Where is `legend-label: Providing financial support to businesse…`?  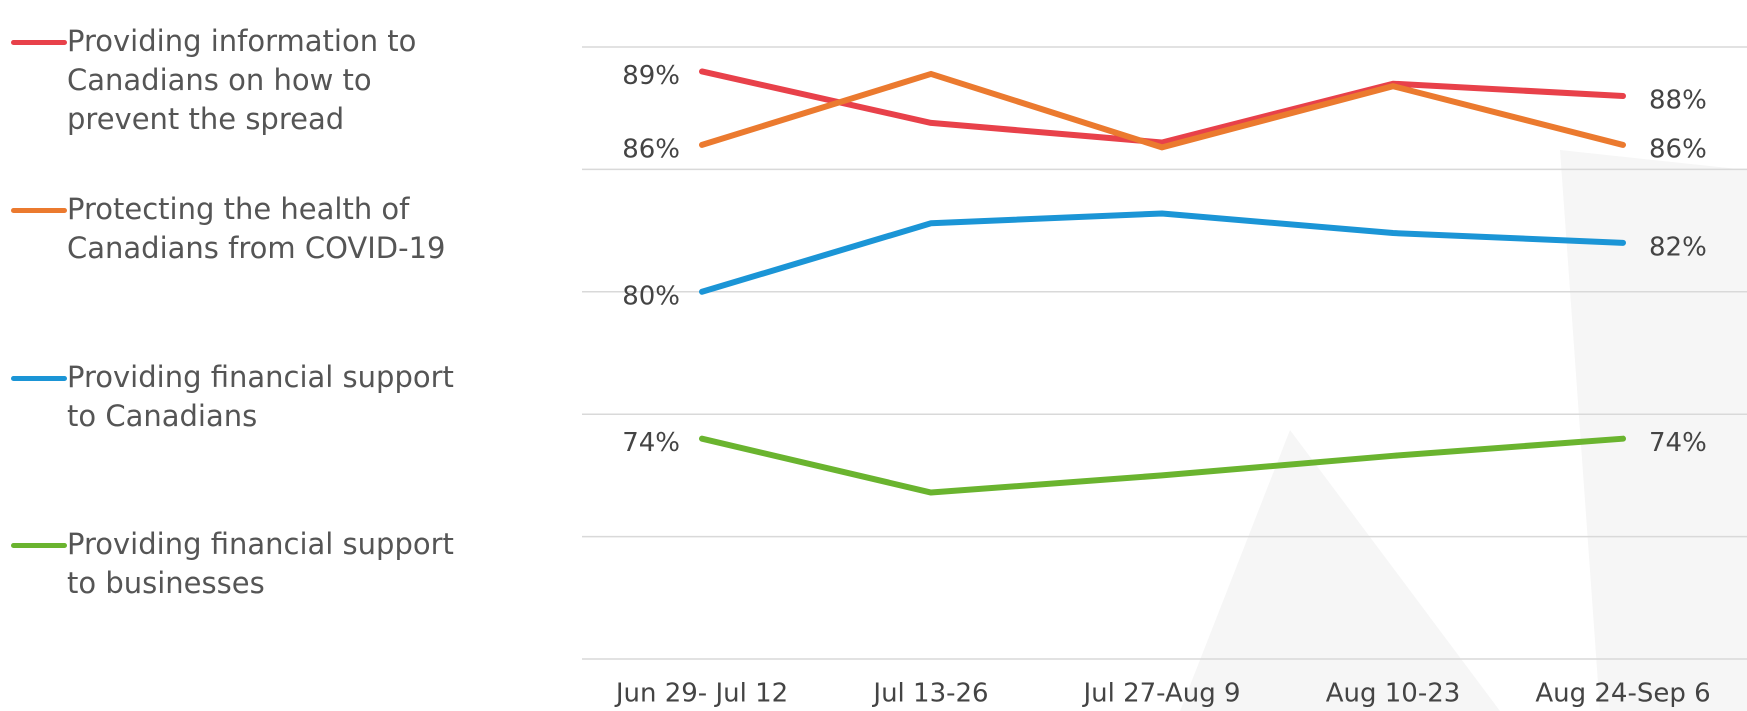 legend-label: Providing financial support to businesse… is located at coordinates (260, 563).